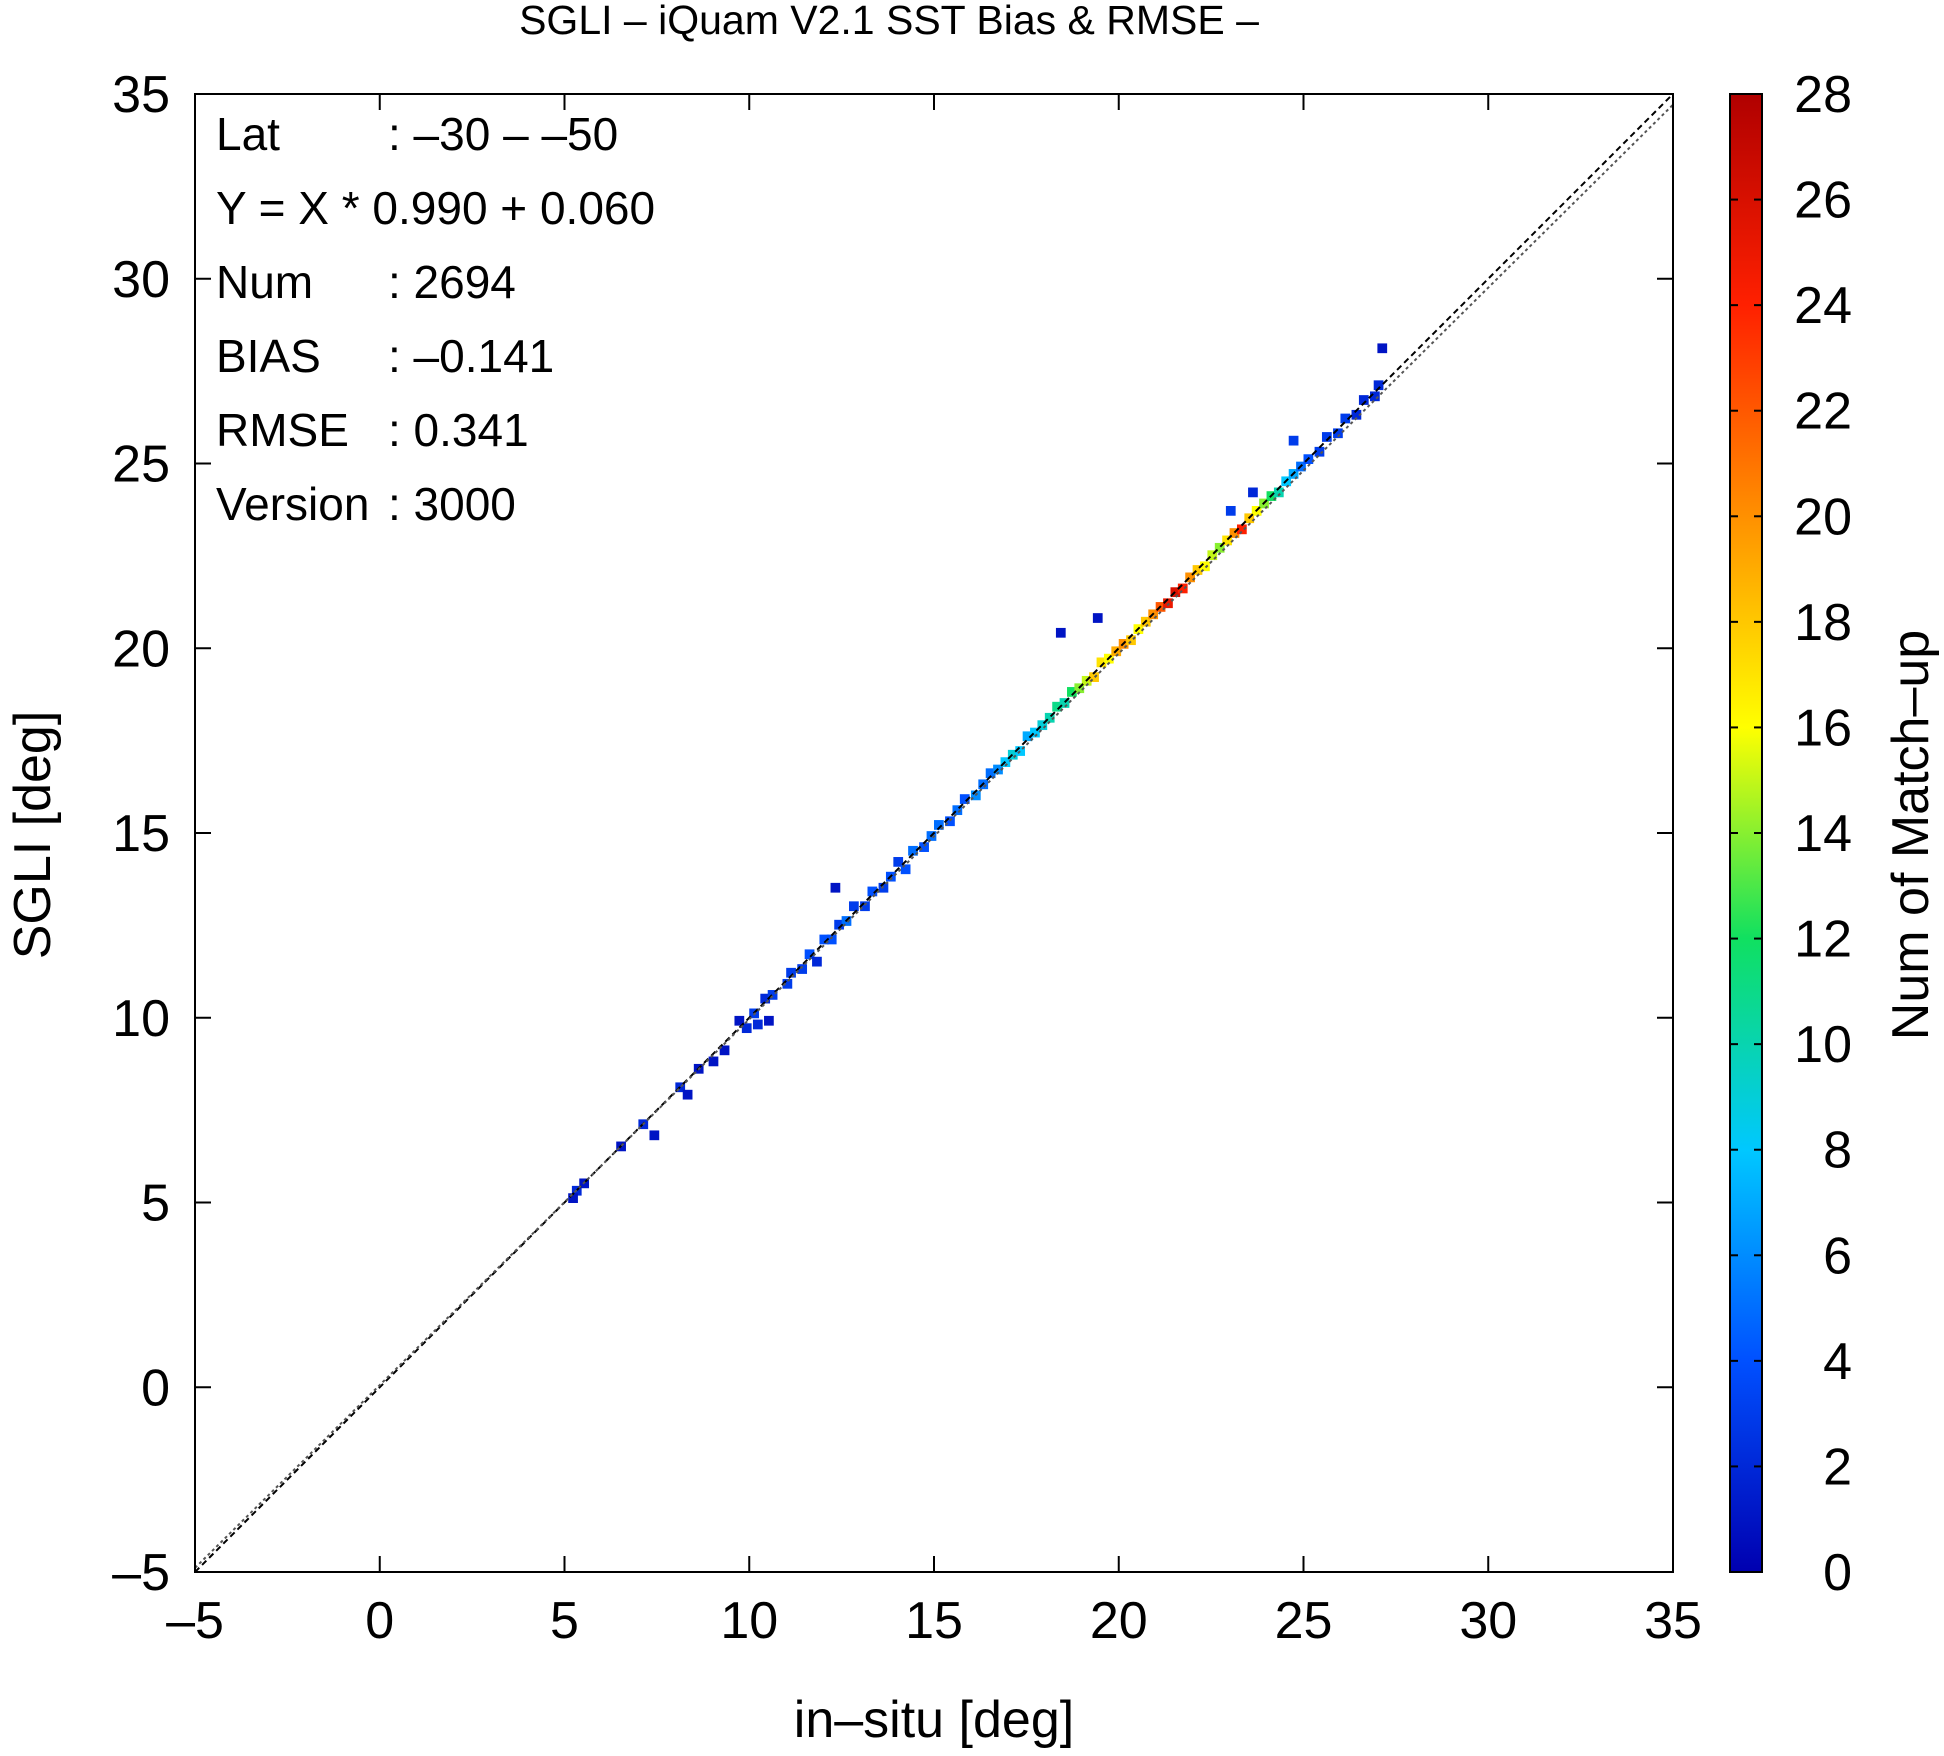  I want to click on x-tick-label: 5, so click(564, 1621).